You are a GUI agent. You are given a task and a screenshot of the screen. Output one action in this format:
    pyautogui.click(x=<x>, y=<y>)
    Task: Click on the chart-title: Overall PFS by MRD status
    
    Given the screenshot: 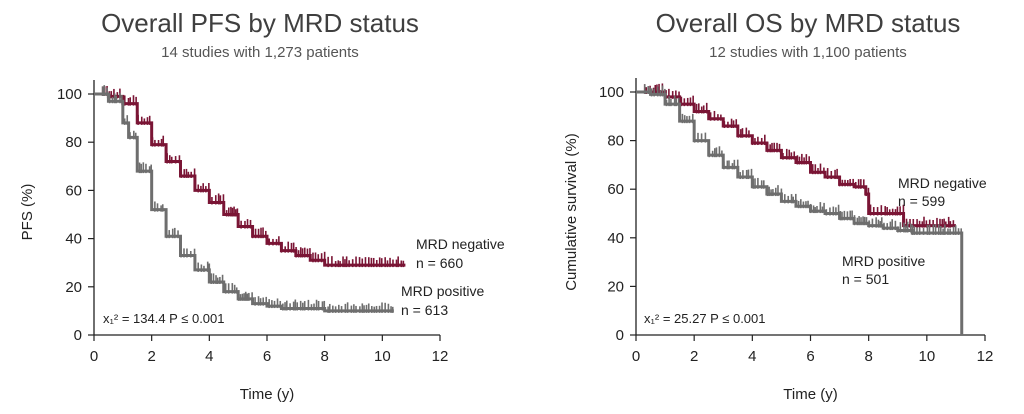 What is the action you would take?
    pyautogui.click(x=260, y=23)
    